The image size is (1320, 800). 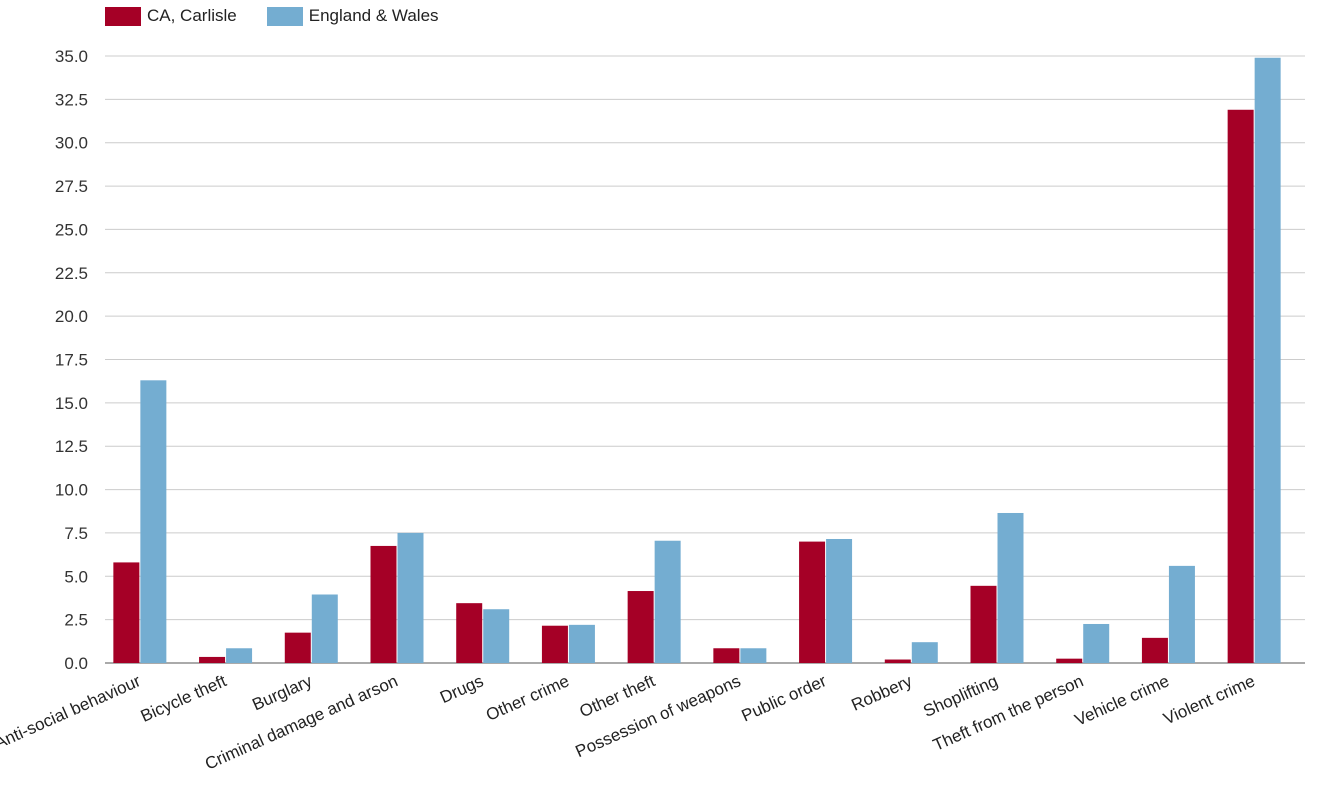 I want to click on y-tick-label: 20.0, so click(x=71, y=316).